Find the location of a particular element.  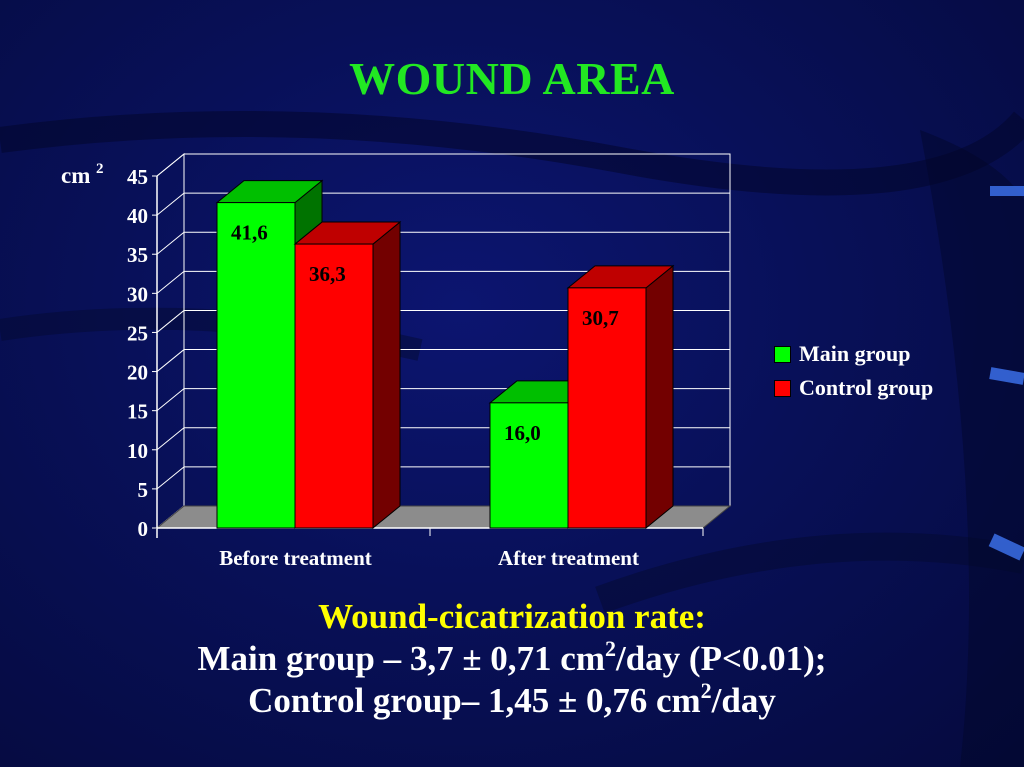

legend-item-control-group: Control group is located at coordinates (853, 388).